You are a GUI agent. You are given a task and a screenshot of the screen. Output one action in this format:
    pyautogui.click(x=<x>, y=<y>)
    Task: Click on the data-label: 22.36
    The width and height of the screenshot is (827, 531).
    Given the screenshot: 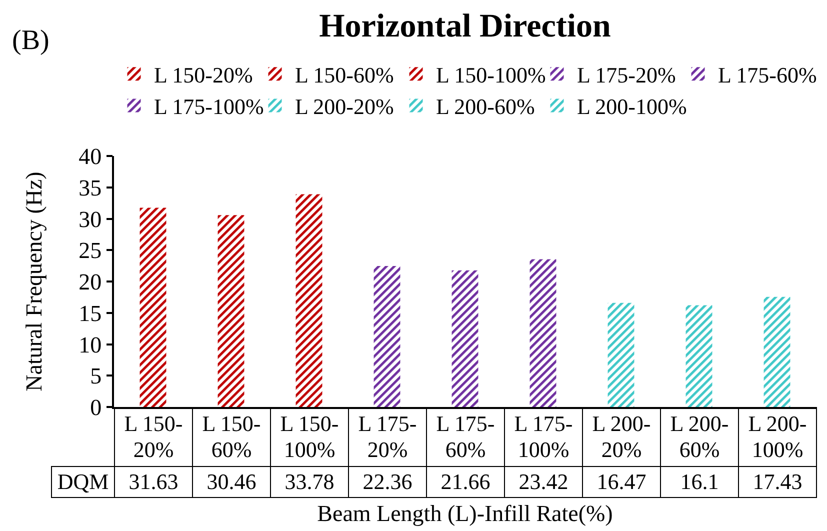 What is the action you would take?
    pyautogui.click(x=387, y=482)
    